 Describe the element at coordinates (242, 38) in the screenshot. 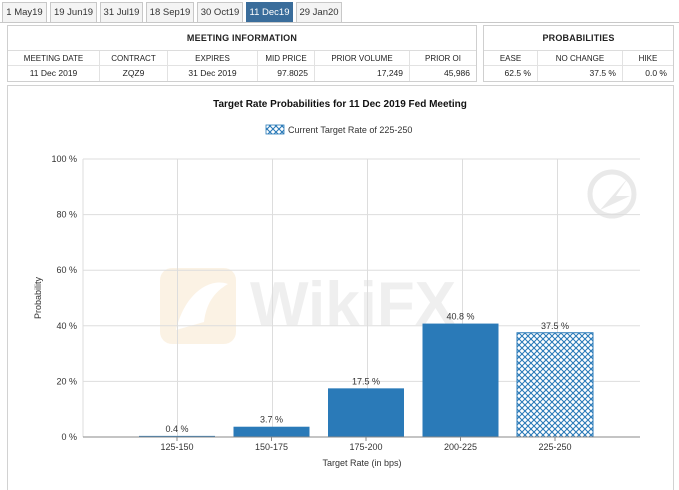

I see `meeting-information-heading: MEETING INFORMATION` at that location.